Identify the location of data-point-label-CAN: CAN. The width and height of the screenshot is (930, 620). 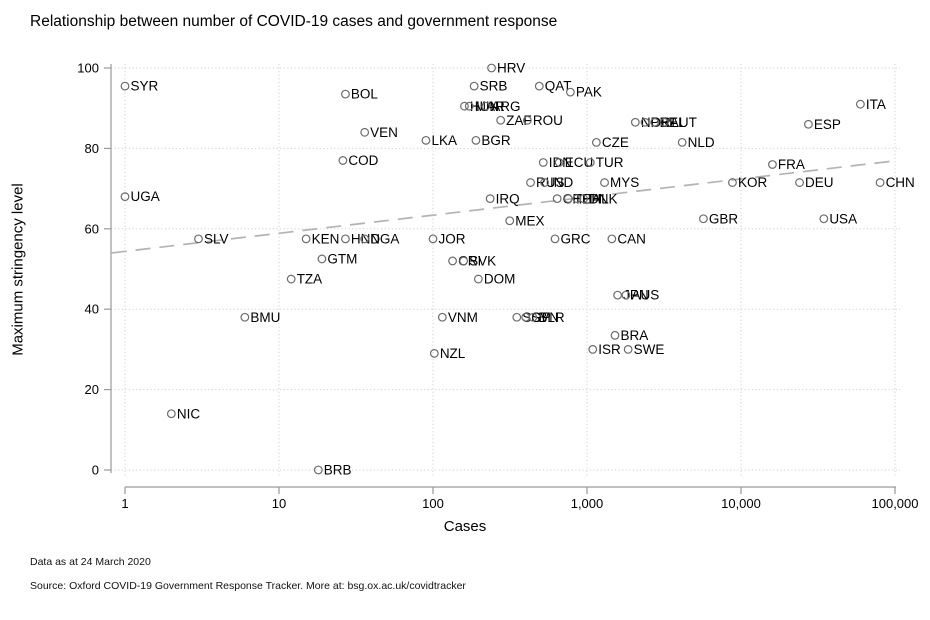
(631, 238).